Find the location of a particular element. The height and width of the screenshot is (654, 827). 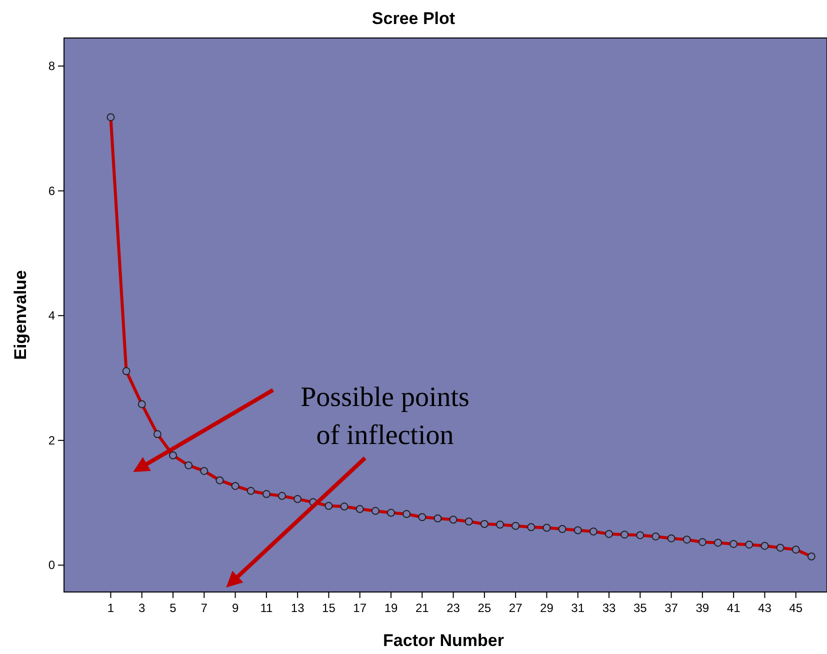

x-tick-label: 13 is located at coordinates (297, 608).